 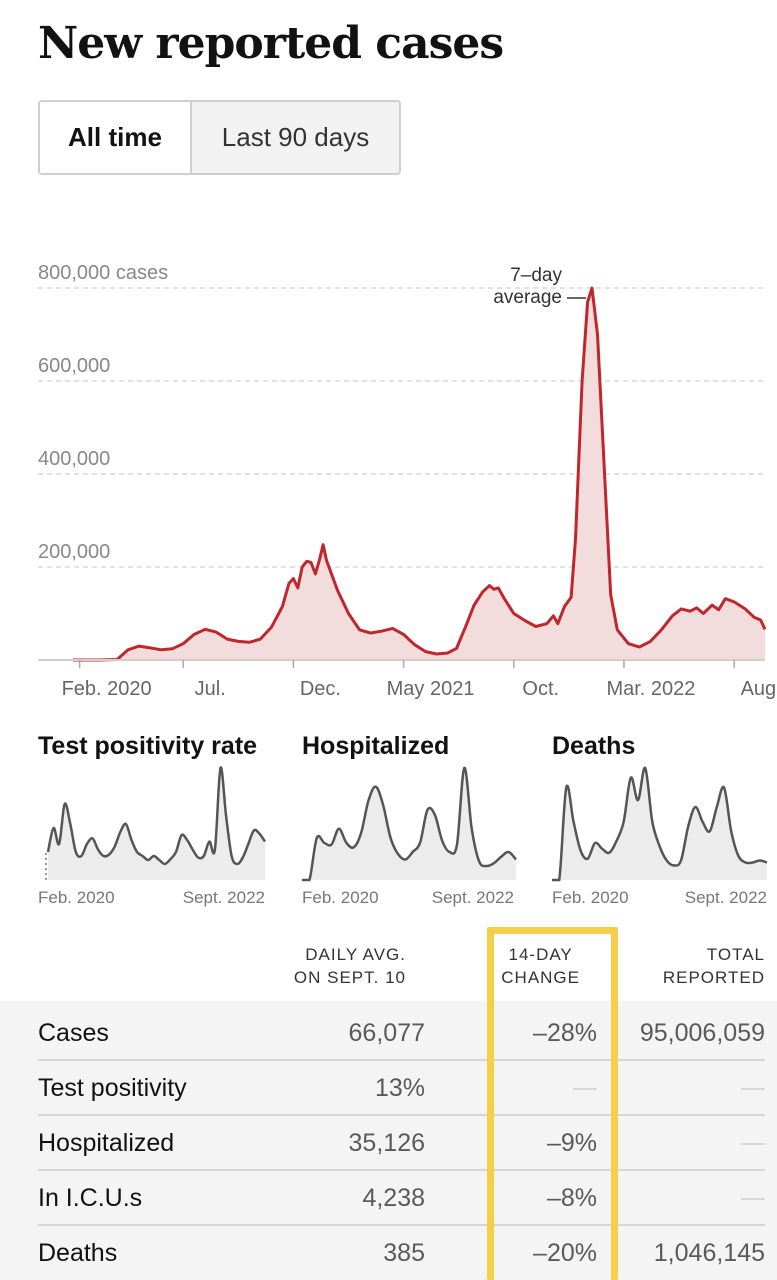 I want to click on change-header: 14-DAY CHANGE, so click(x=540, y=966).